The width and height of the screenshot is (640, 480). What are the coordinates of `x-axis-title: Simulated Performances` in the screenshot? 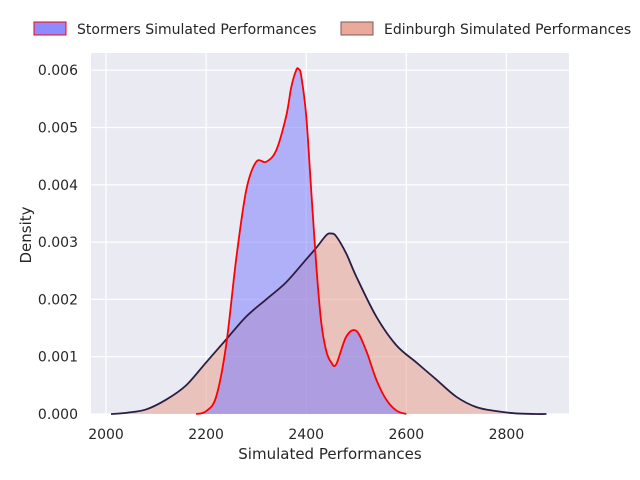 It's located at (330, 454).